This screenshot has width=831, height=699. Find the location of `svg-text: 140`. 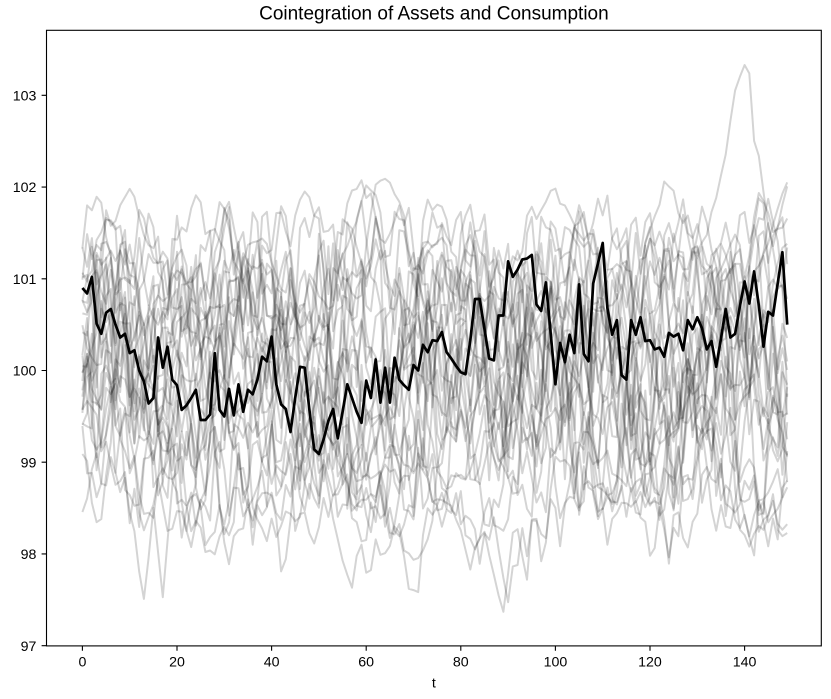

svg-text: 140 is located at coordinates (745, 663).